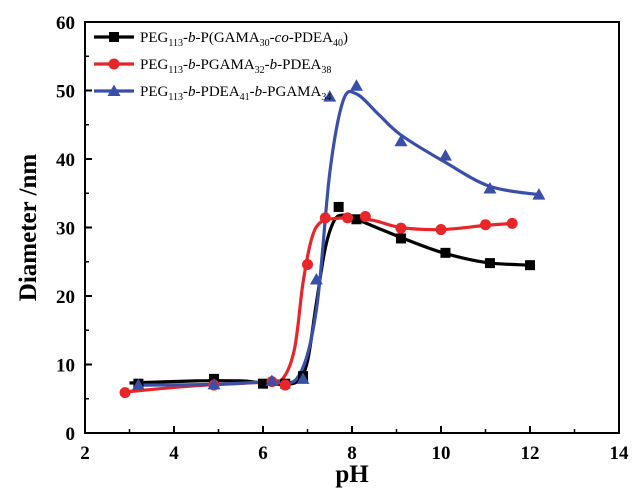  I want to click on x-tick-label: 14, so click(620, 453).